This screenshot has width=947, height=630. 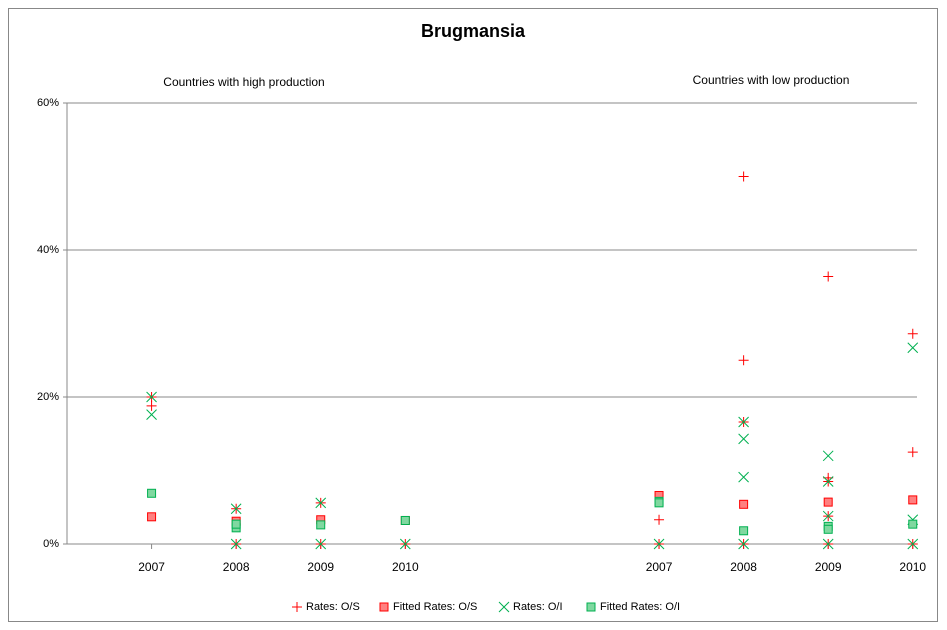 I want to click on legend-item: Rates: O/S, so click(x=326, y=607).